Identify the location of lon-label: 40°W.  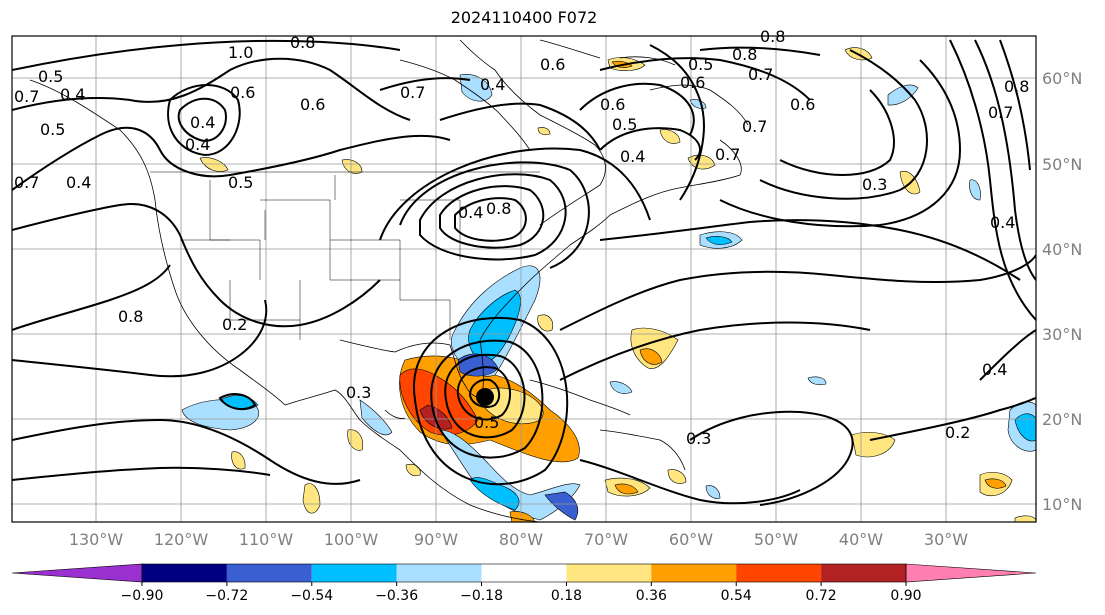
(861, 539).